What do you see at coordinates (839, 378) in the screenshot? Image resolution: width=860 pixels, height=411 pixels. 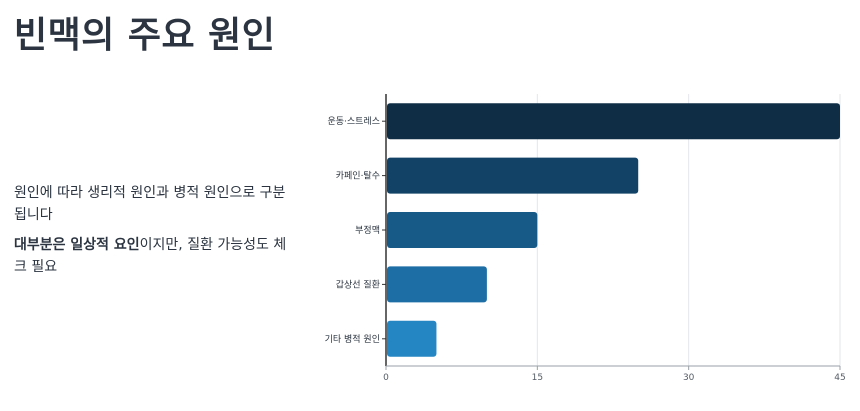 I see `x-tick-label-3: 45` at bounding box center [839, 378].